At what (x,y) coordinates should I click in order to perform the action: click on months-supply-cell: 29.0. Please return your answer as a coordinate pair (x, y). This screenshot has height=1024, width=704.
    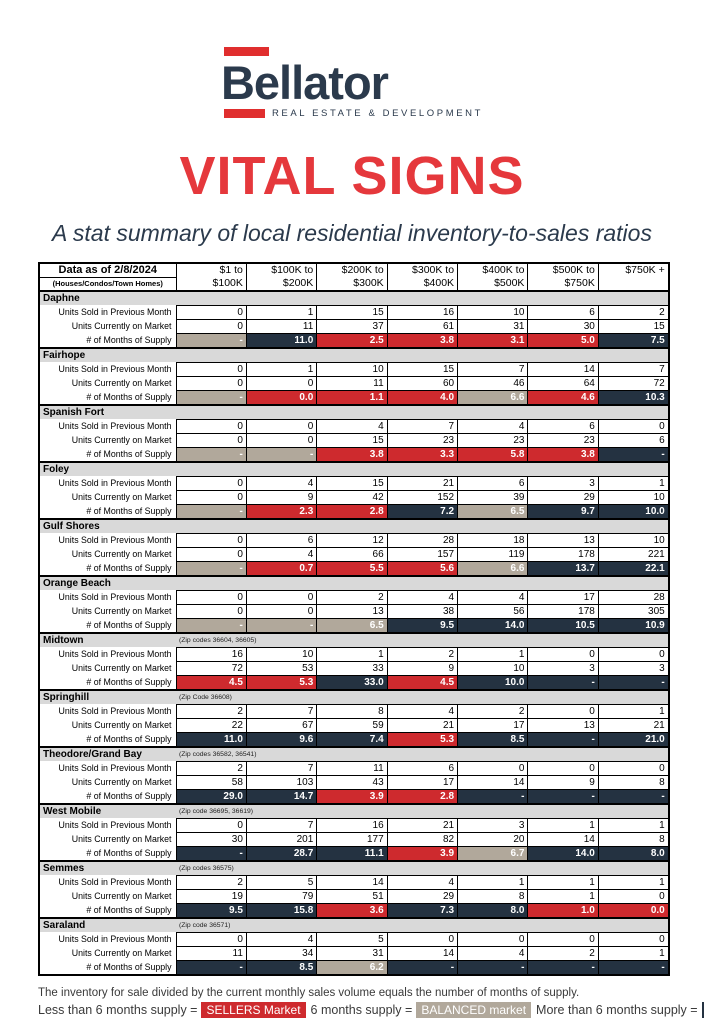
    Looking at the image, I should click on (211, 797).